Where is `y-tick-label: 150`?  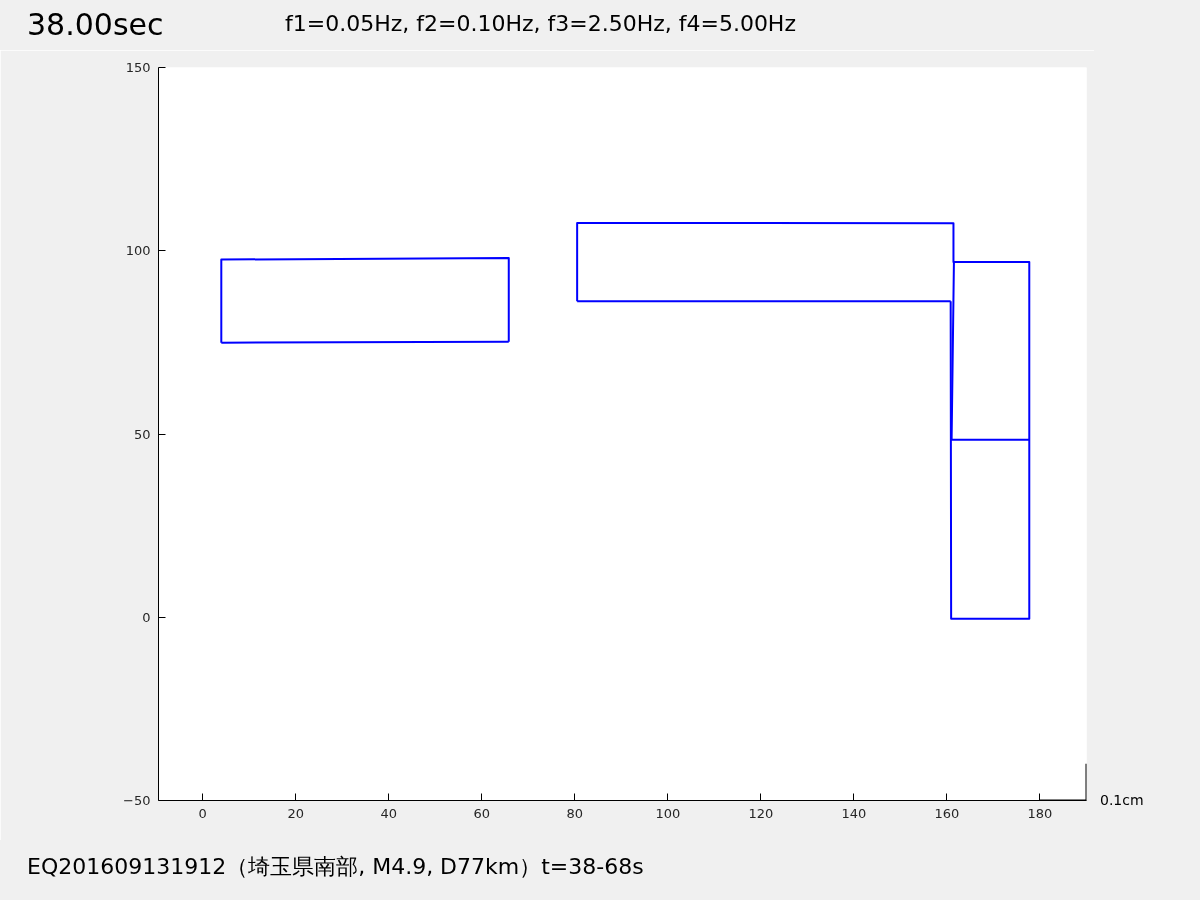
y-tick-label: 150 is located at coordinates (138, 67).